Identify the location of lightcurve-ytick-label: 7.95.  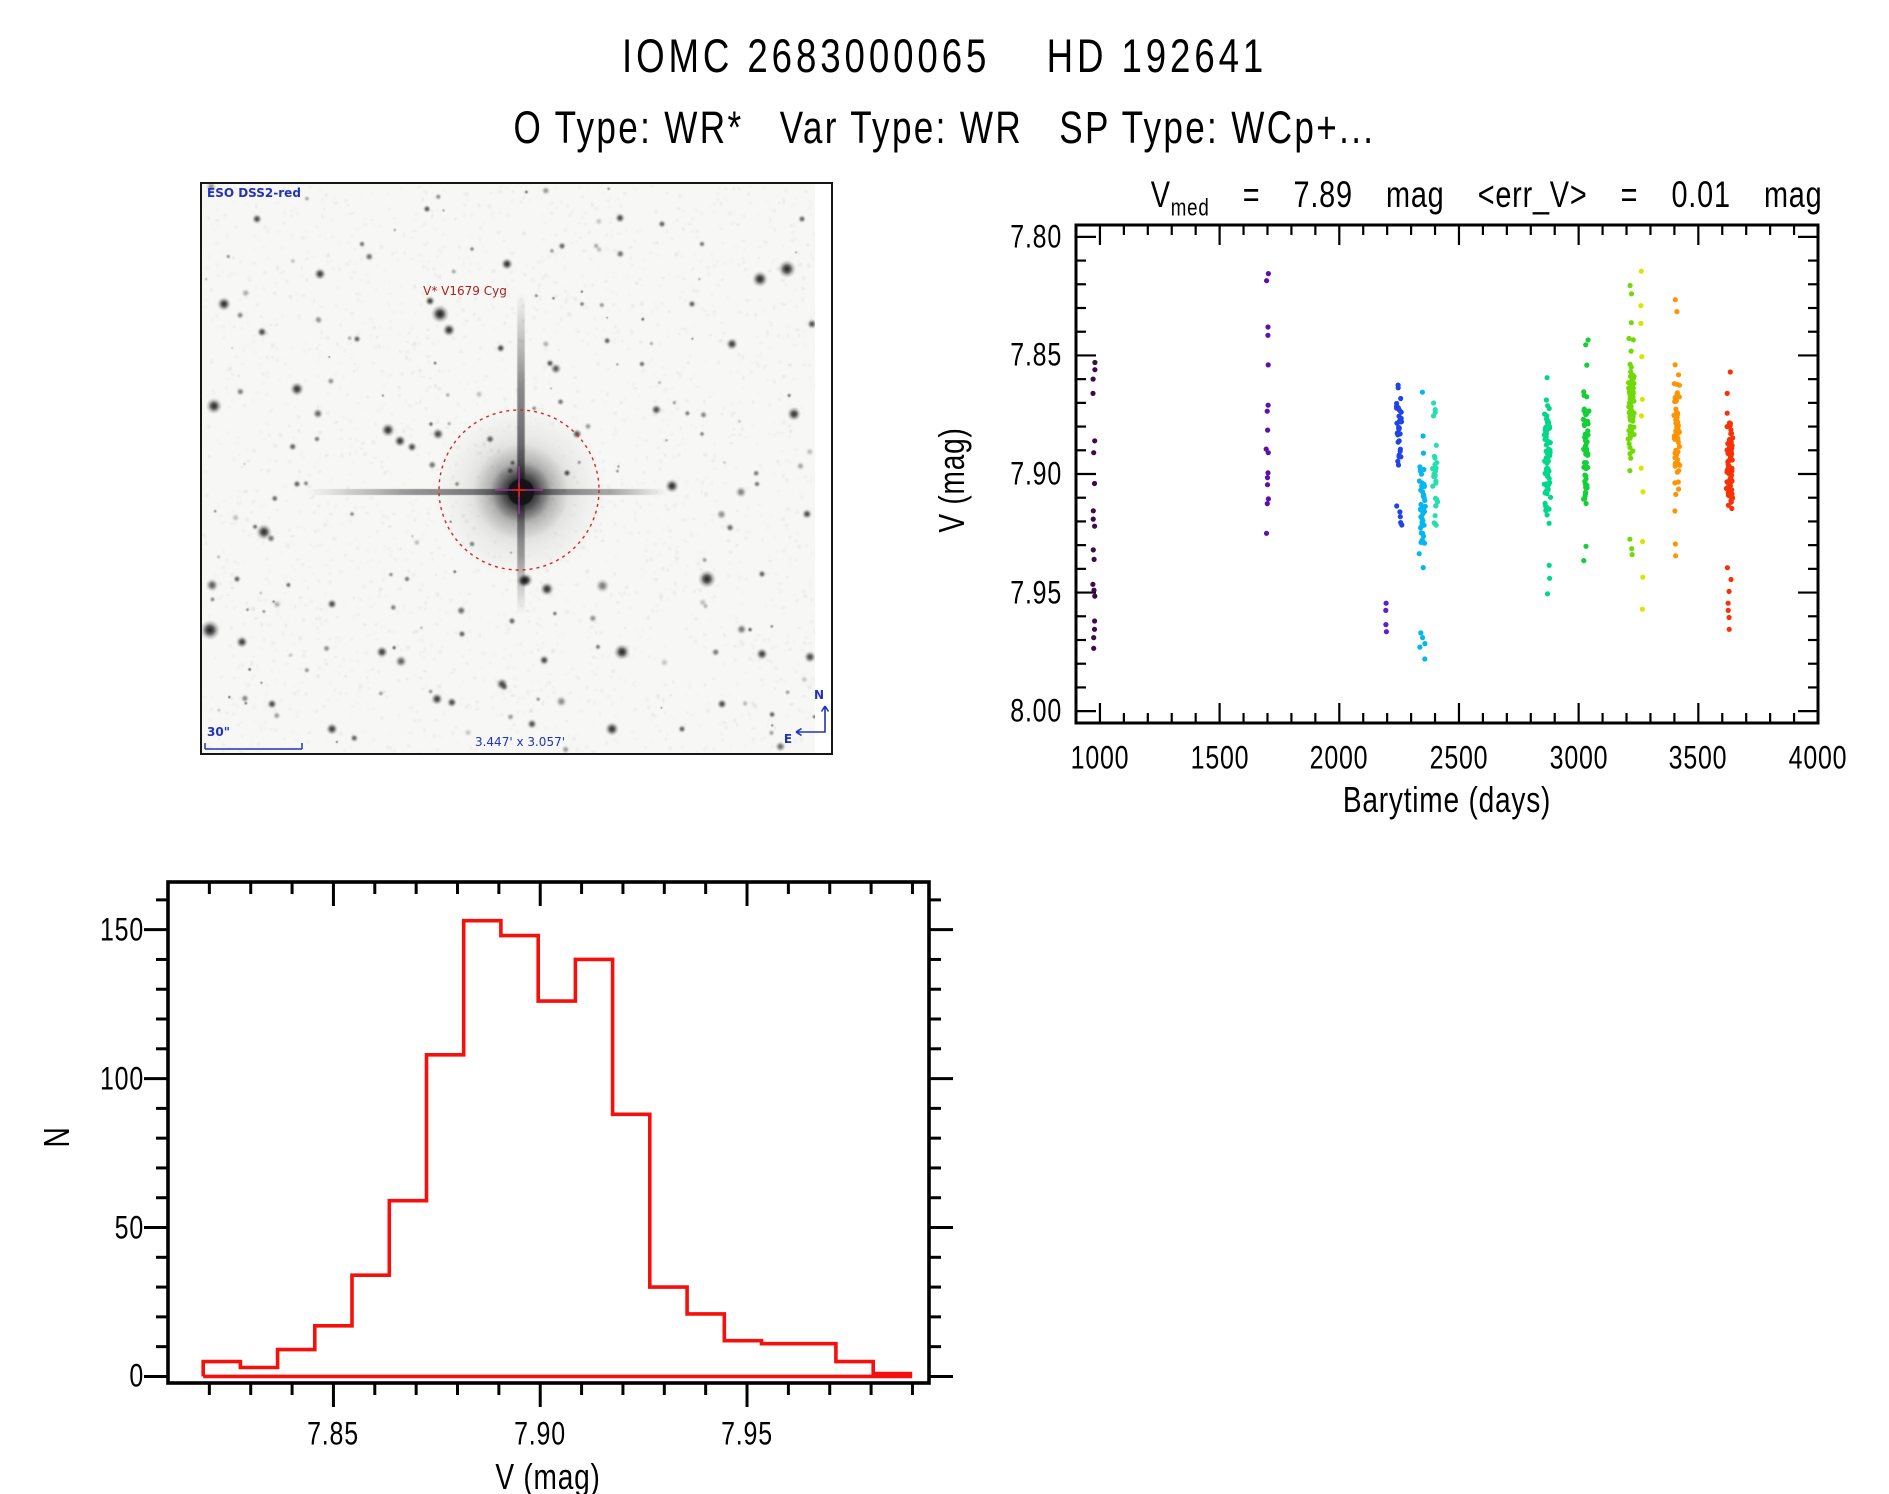
(1036, 592).